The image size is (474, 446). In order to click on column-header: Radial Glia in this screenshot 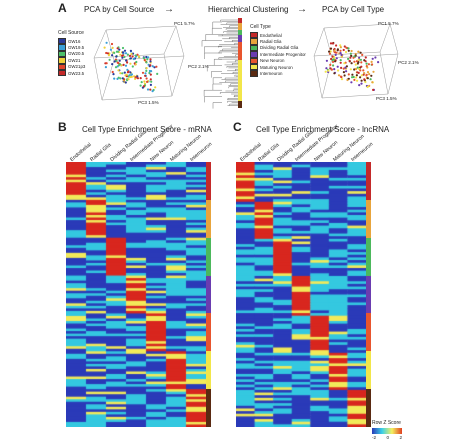, I will do `click(101, 152)`.